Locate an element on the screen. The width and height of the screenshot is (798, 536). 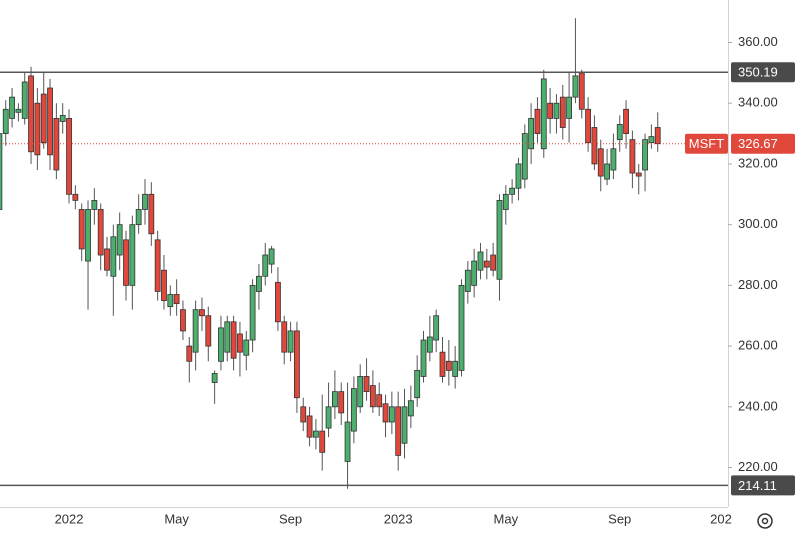
x-tick-label: Sep is located at coordinates (290, 518).